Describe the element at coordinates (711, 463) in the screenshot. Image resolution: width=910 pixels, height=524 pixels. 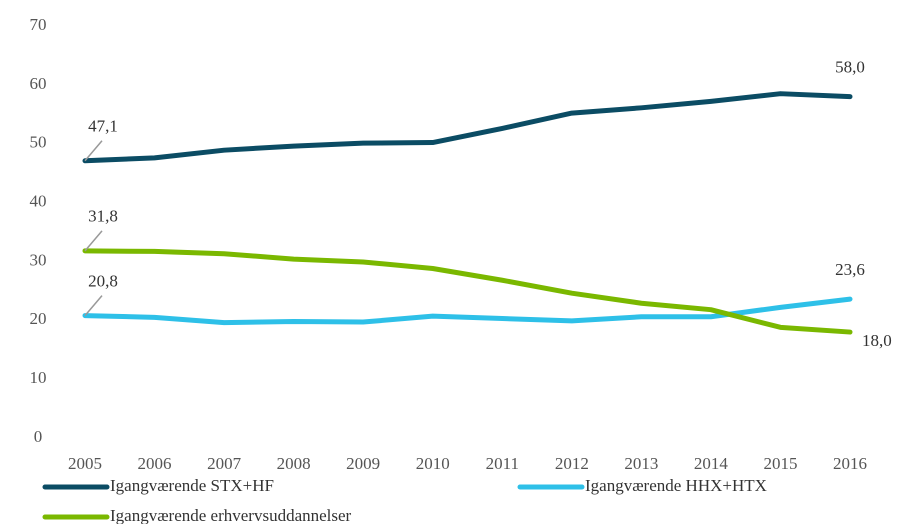
I see `x-tick-label: 2014` at that location.